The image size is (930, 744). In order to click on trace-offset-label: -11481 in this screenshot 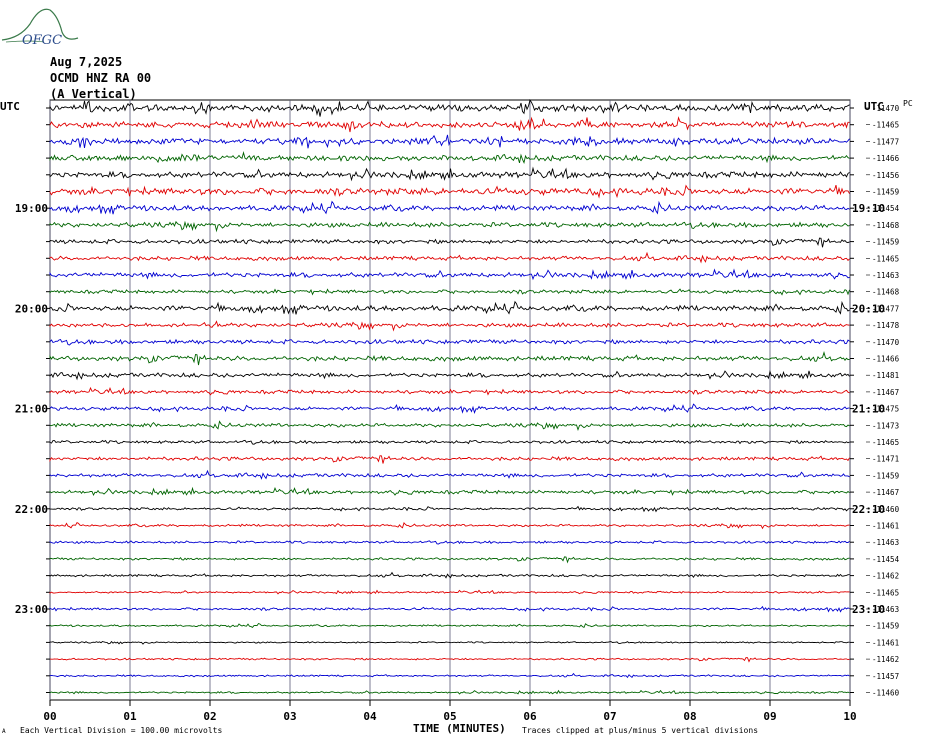, I will do `click(885, 375)`.